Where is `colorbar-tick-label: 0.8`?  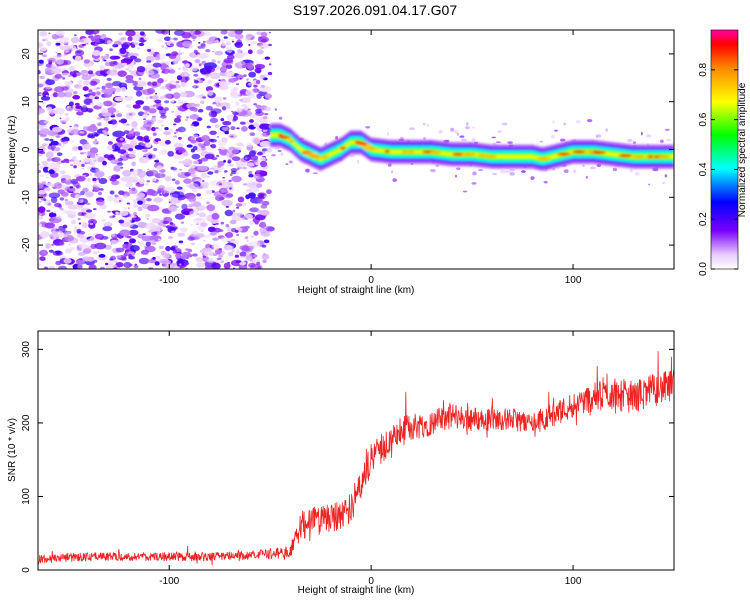 colorbar-tick-label: 0.8 is located at coordinates (703, 69).